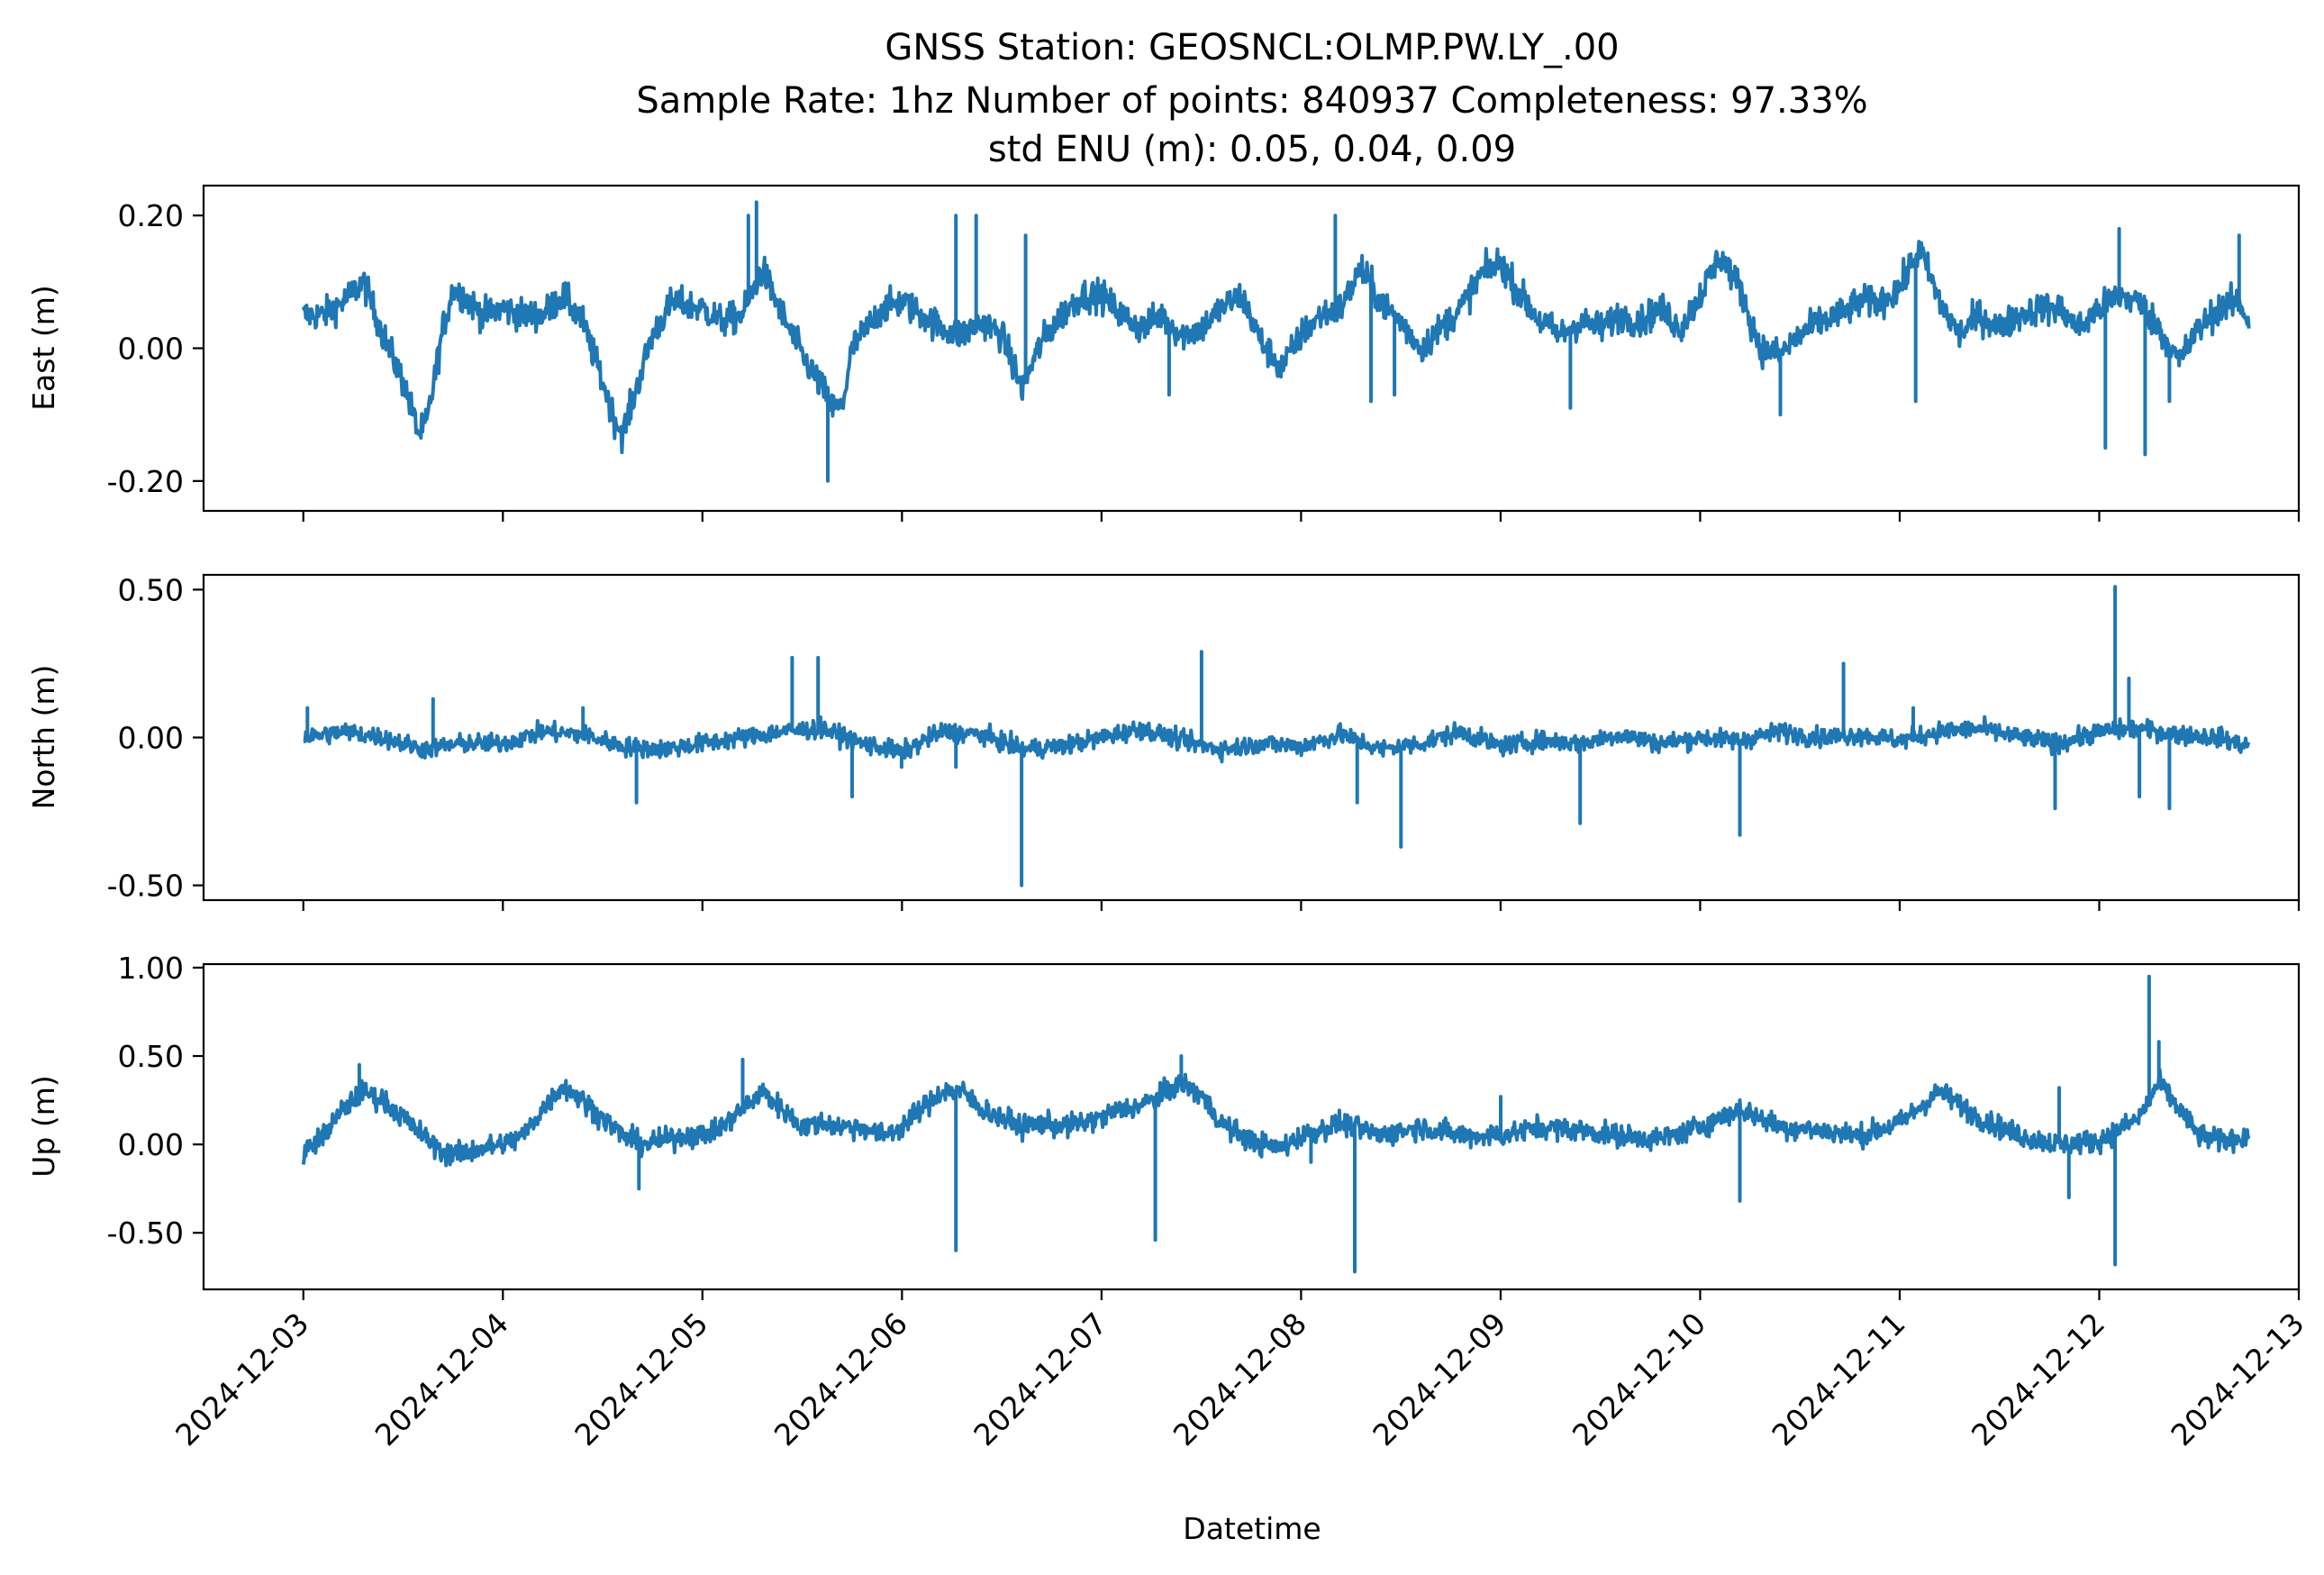  Describe the element at coordinates (1252, 47) in the screenshot. I see `chart-title-station: GNSS Station: GEOSNCL:OLMP.PW.LY_.00` at that location.